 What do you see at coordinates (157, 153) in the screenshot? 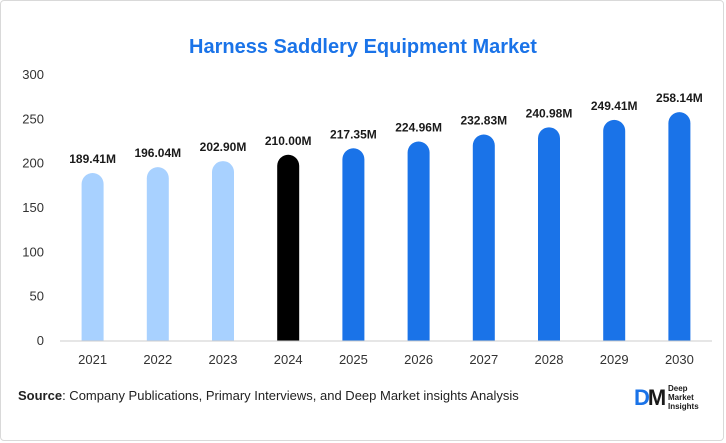
I see `data-label-2022: 196.04M` at bounding box center [157, 153].